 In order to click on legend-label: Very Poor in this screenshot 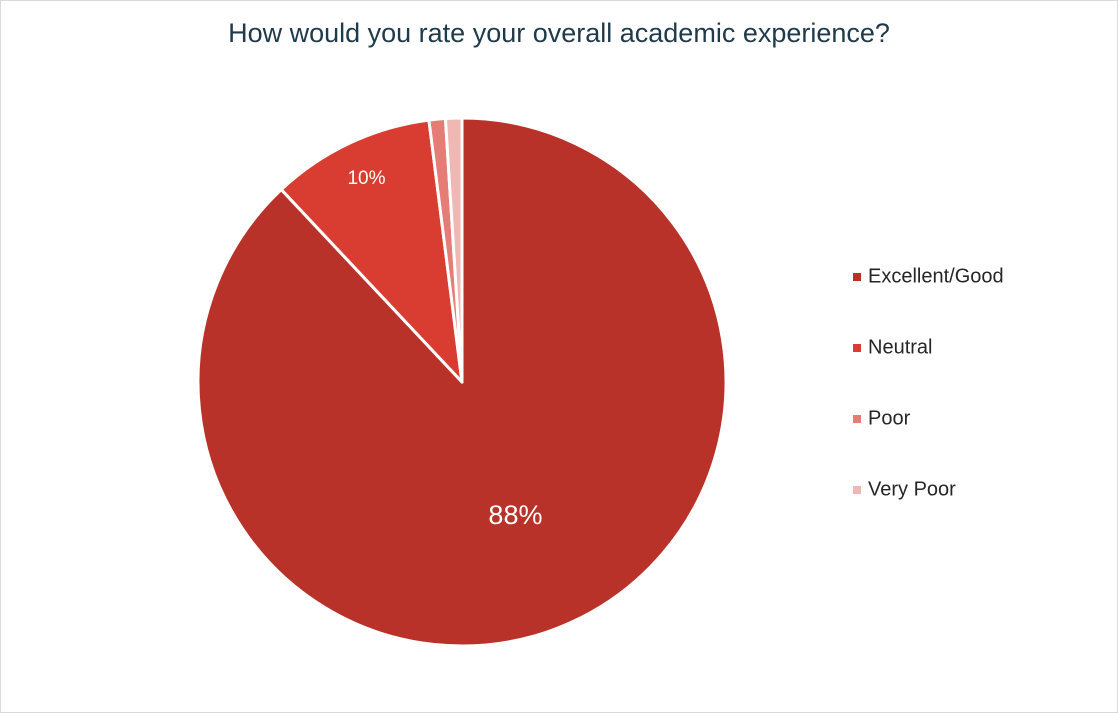, I will do `click(912, 489)`.